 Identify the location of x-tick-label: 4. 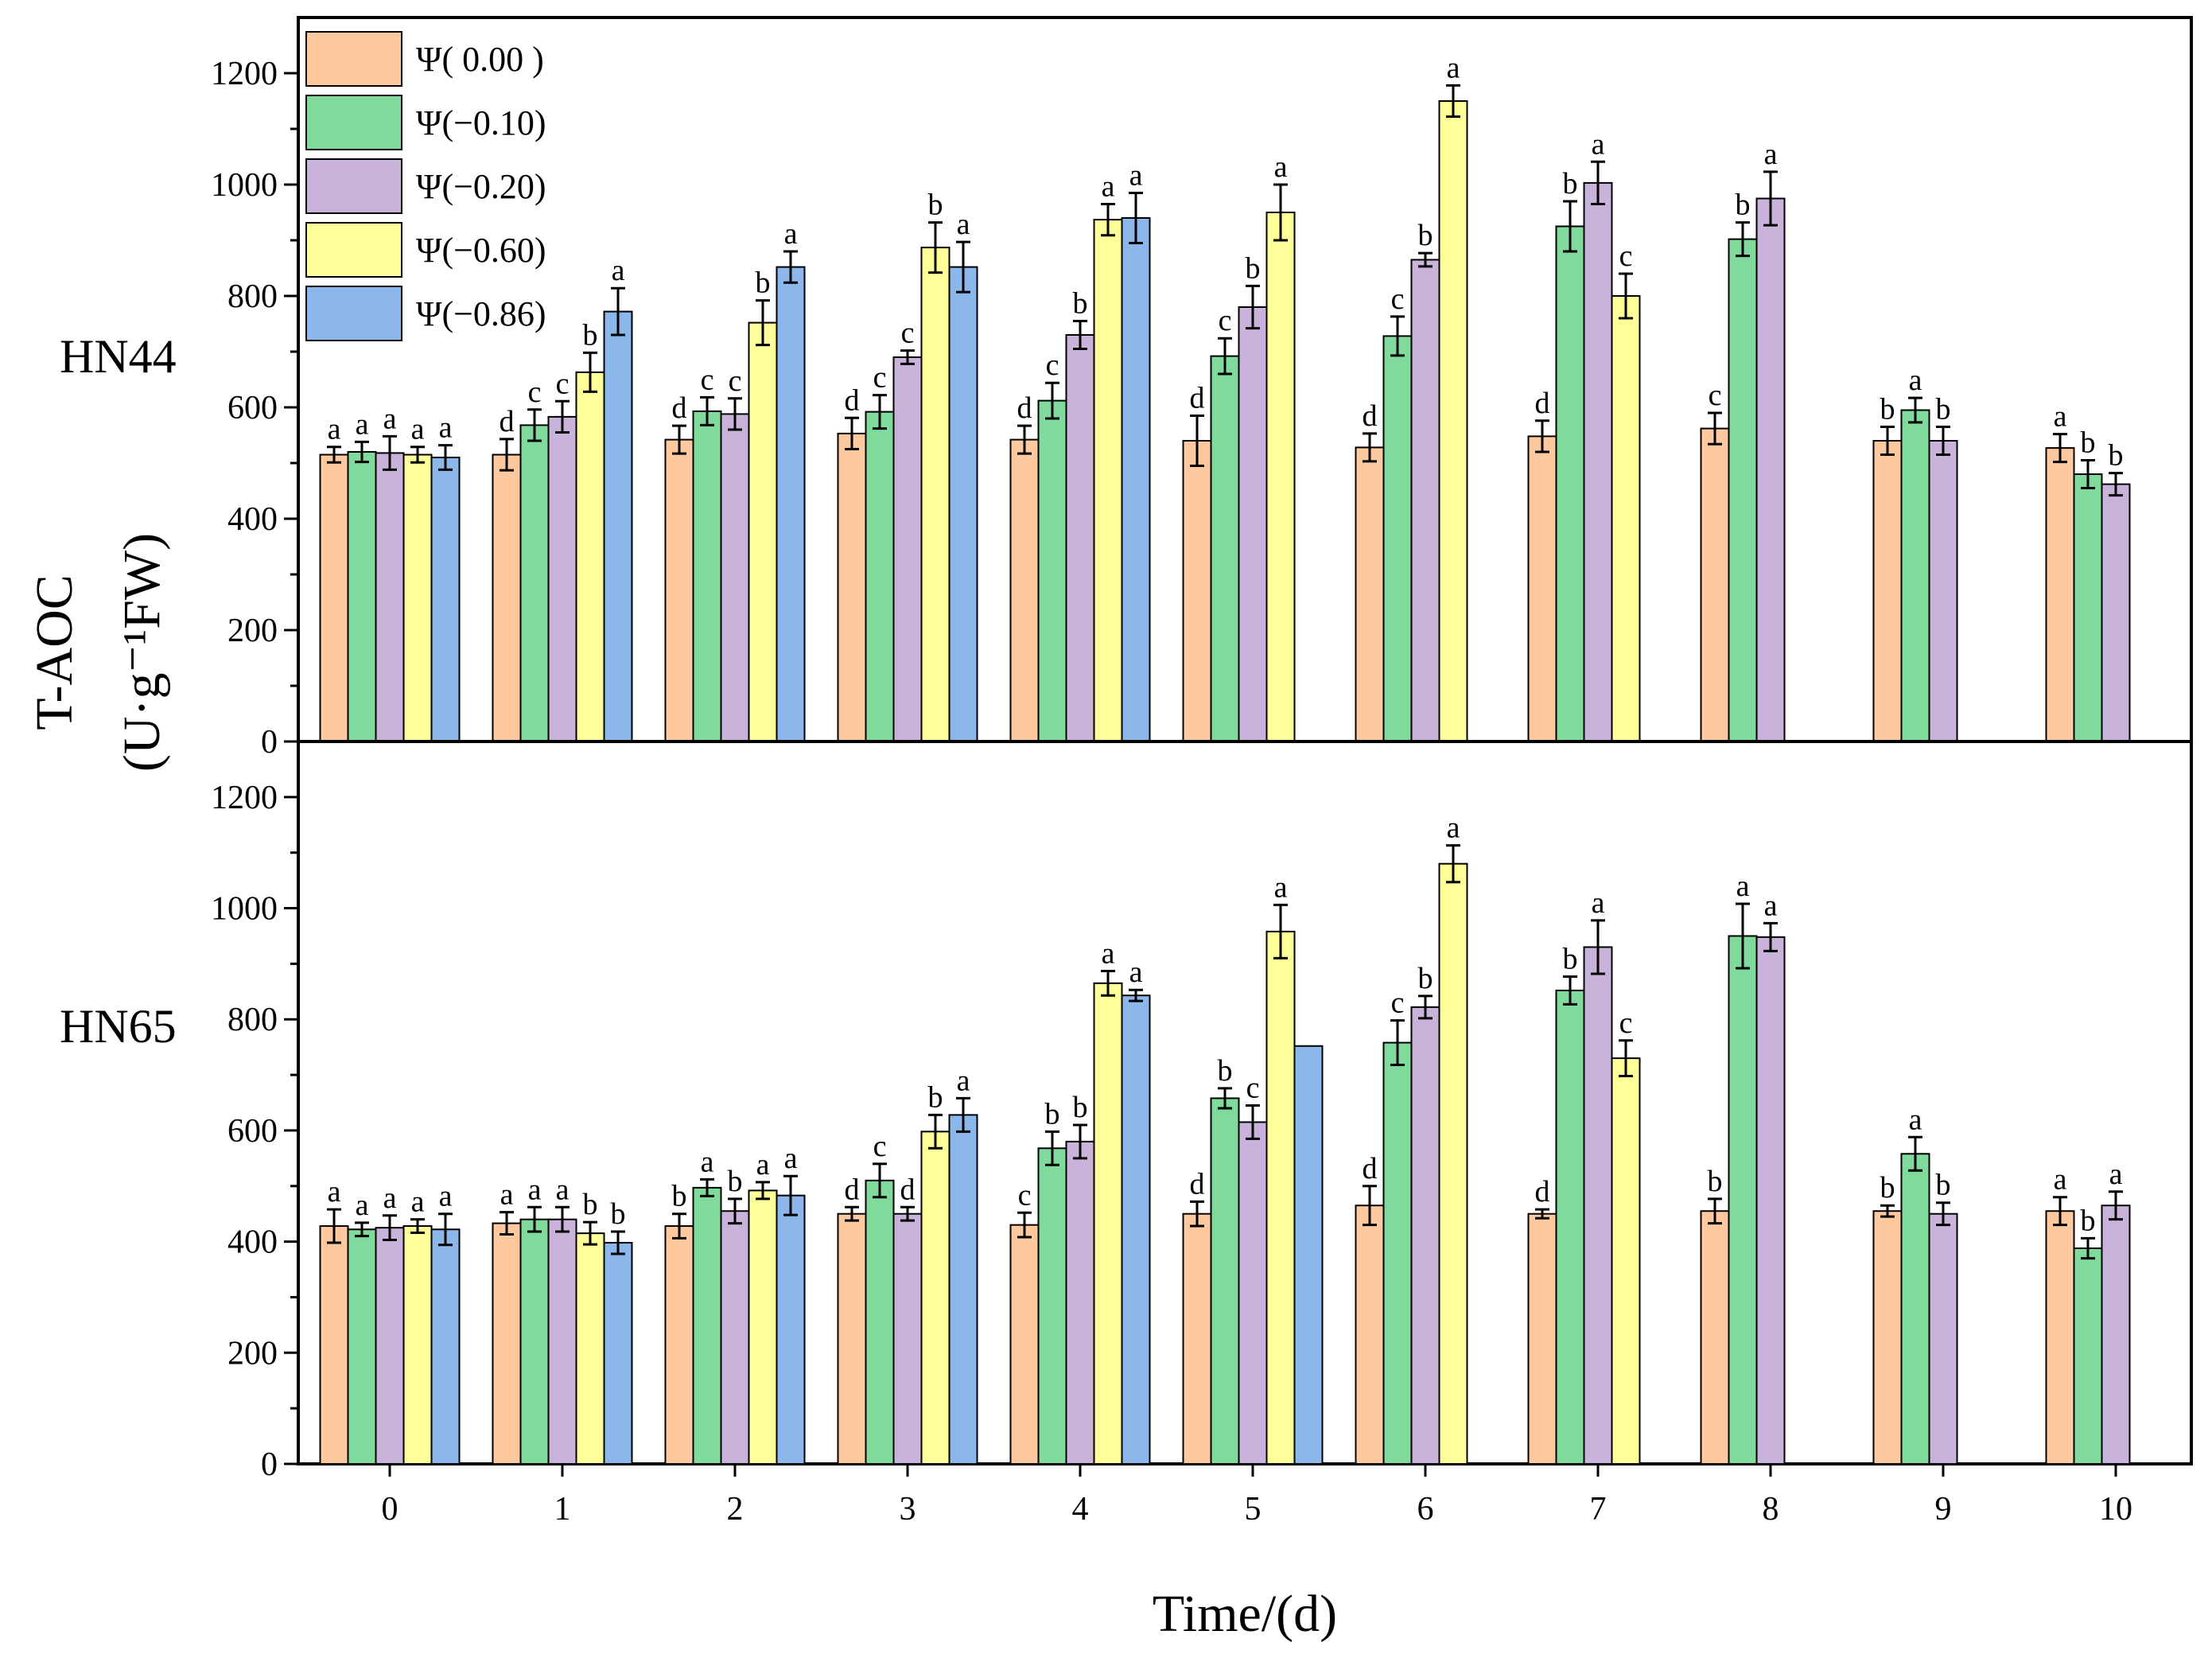
(1080, 1509).